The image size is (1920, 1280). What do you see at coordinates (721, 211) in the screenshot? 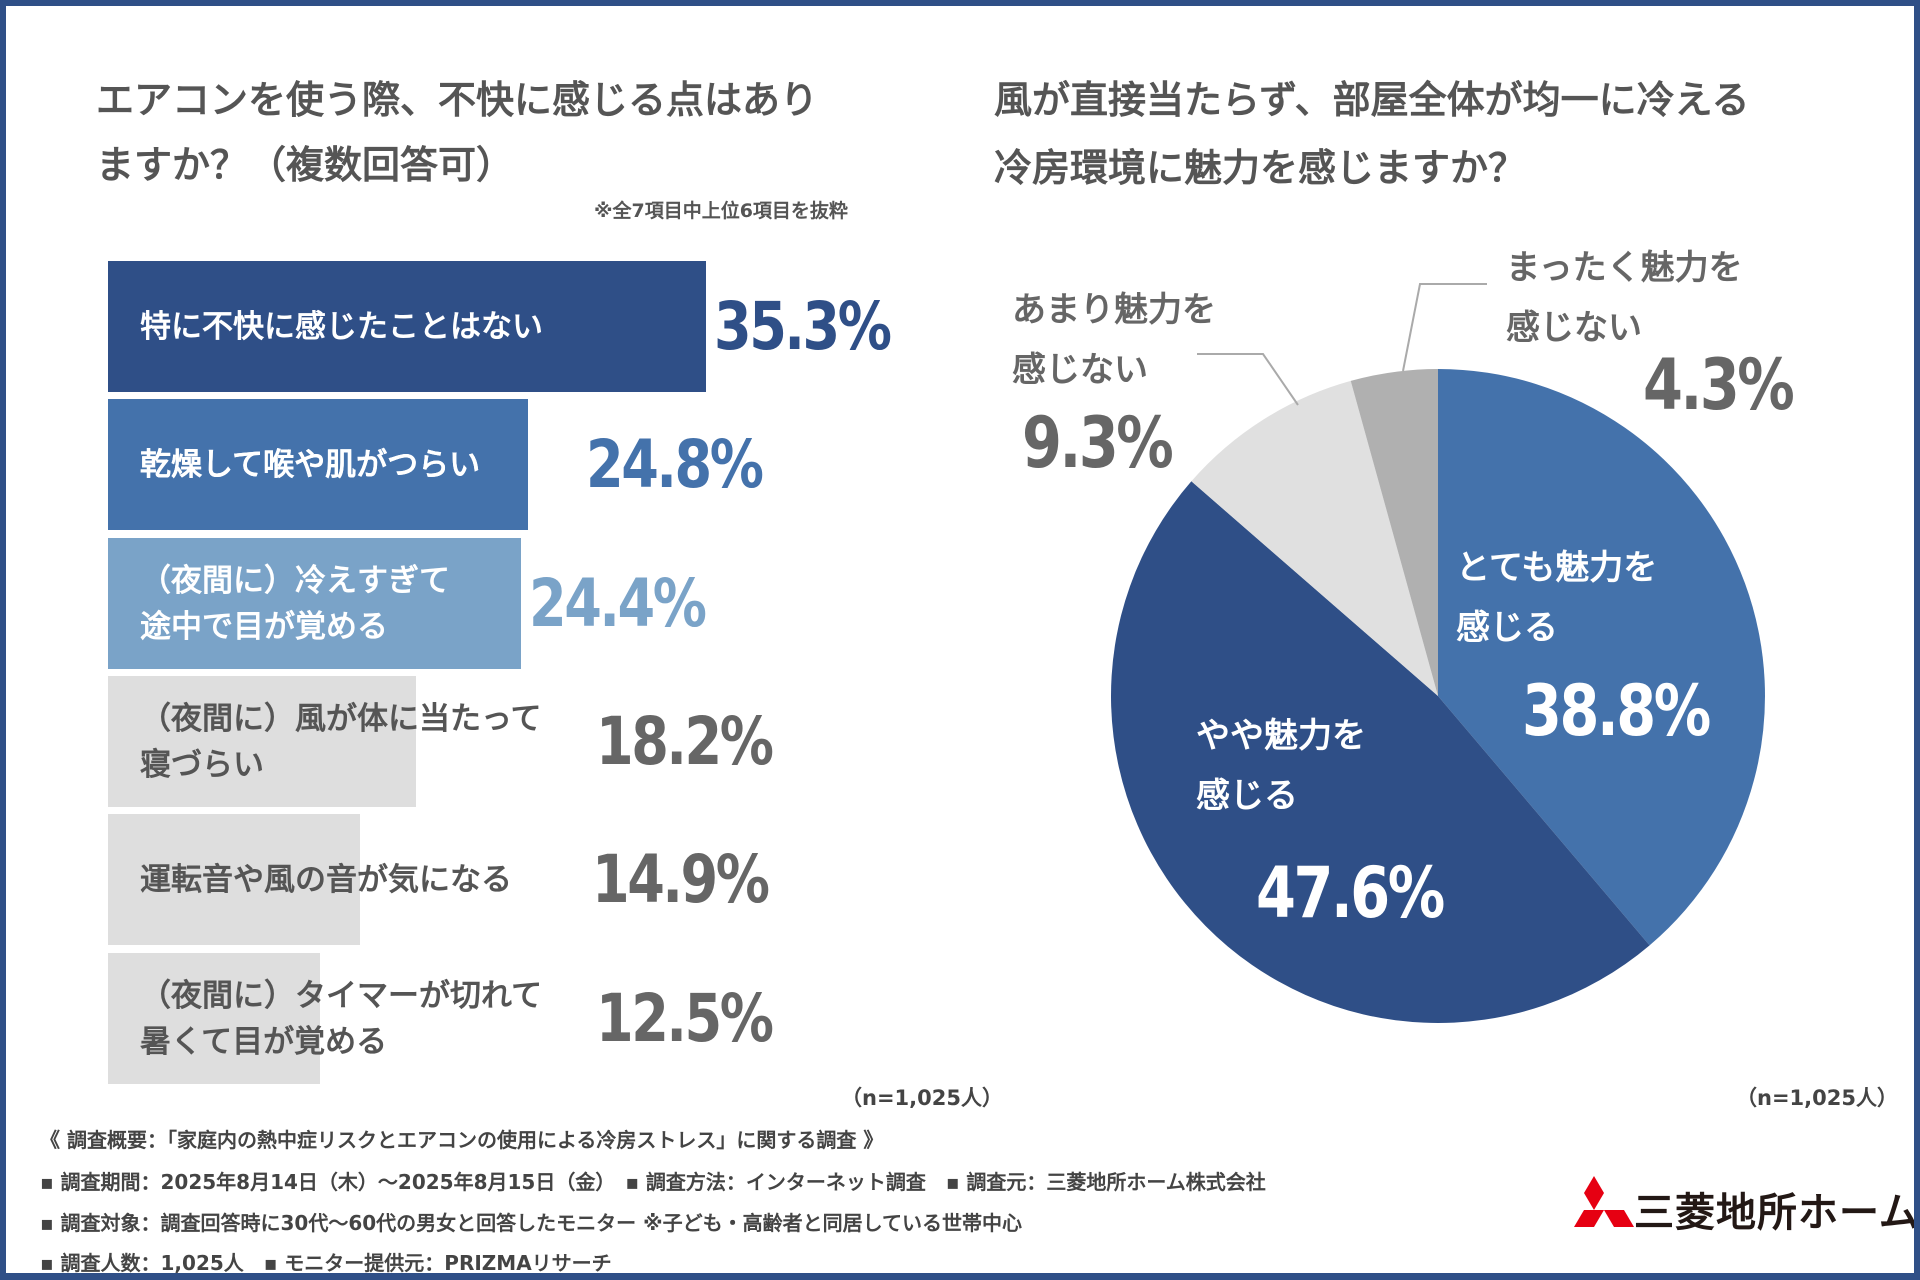
I see `left-chart-note: ※全7項目中上位6項目を抜粋` at bounding box center [721, 211].